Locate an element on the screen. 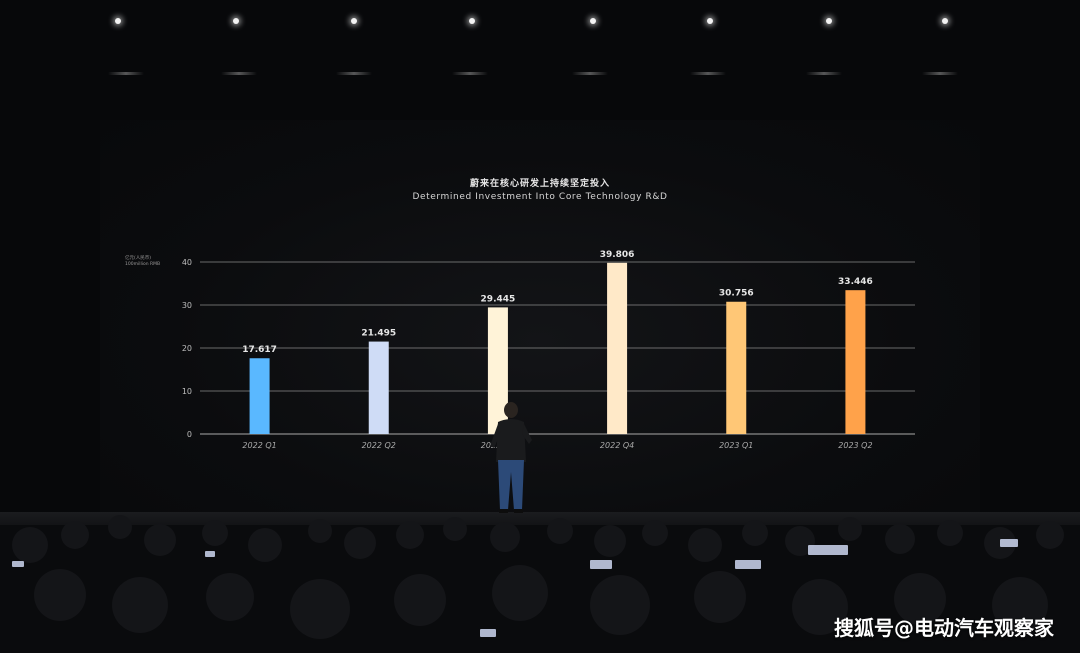  bar-value-label: 17.617 is located at coordinates (259, 350).